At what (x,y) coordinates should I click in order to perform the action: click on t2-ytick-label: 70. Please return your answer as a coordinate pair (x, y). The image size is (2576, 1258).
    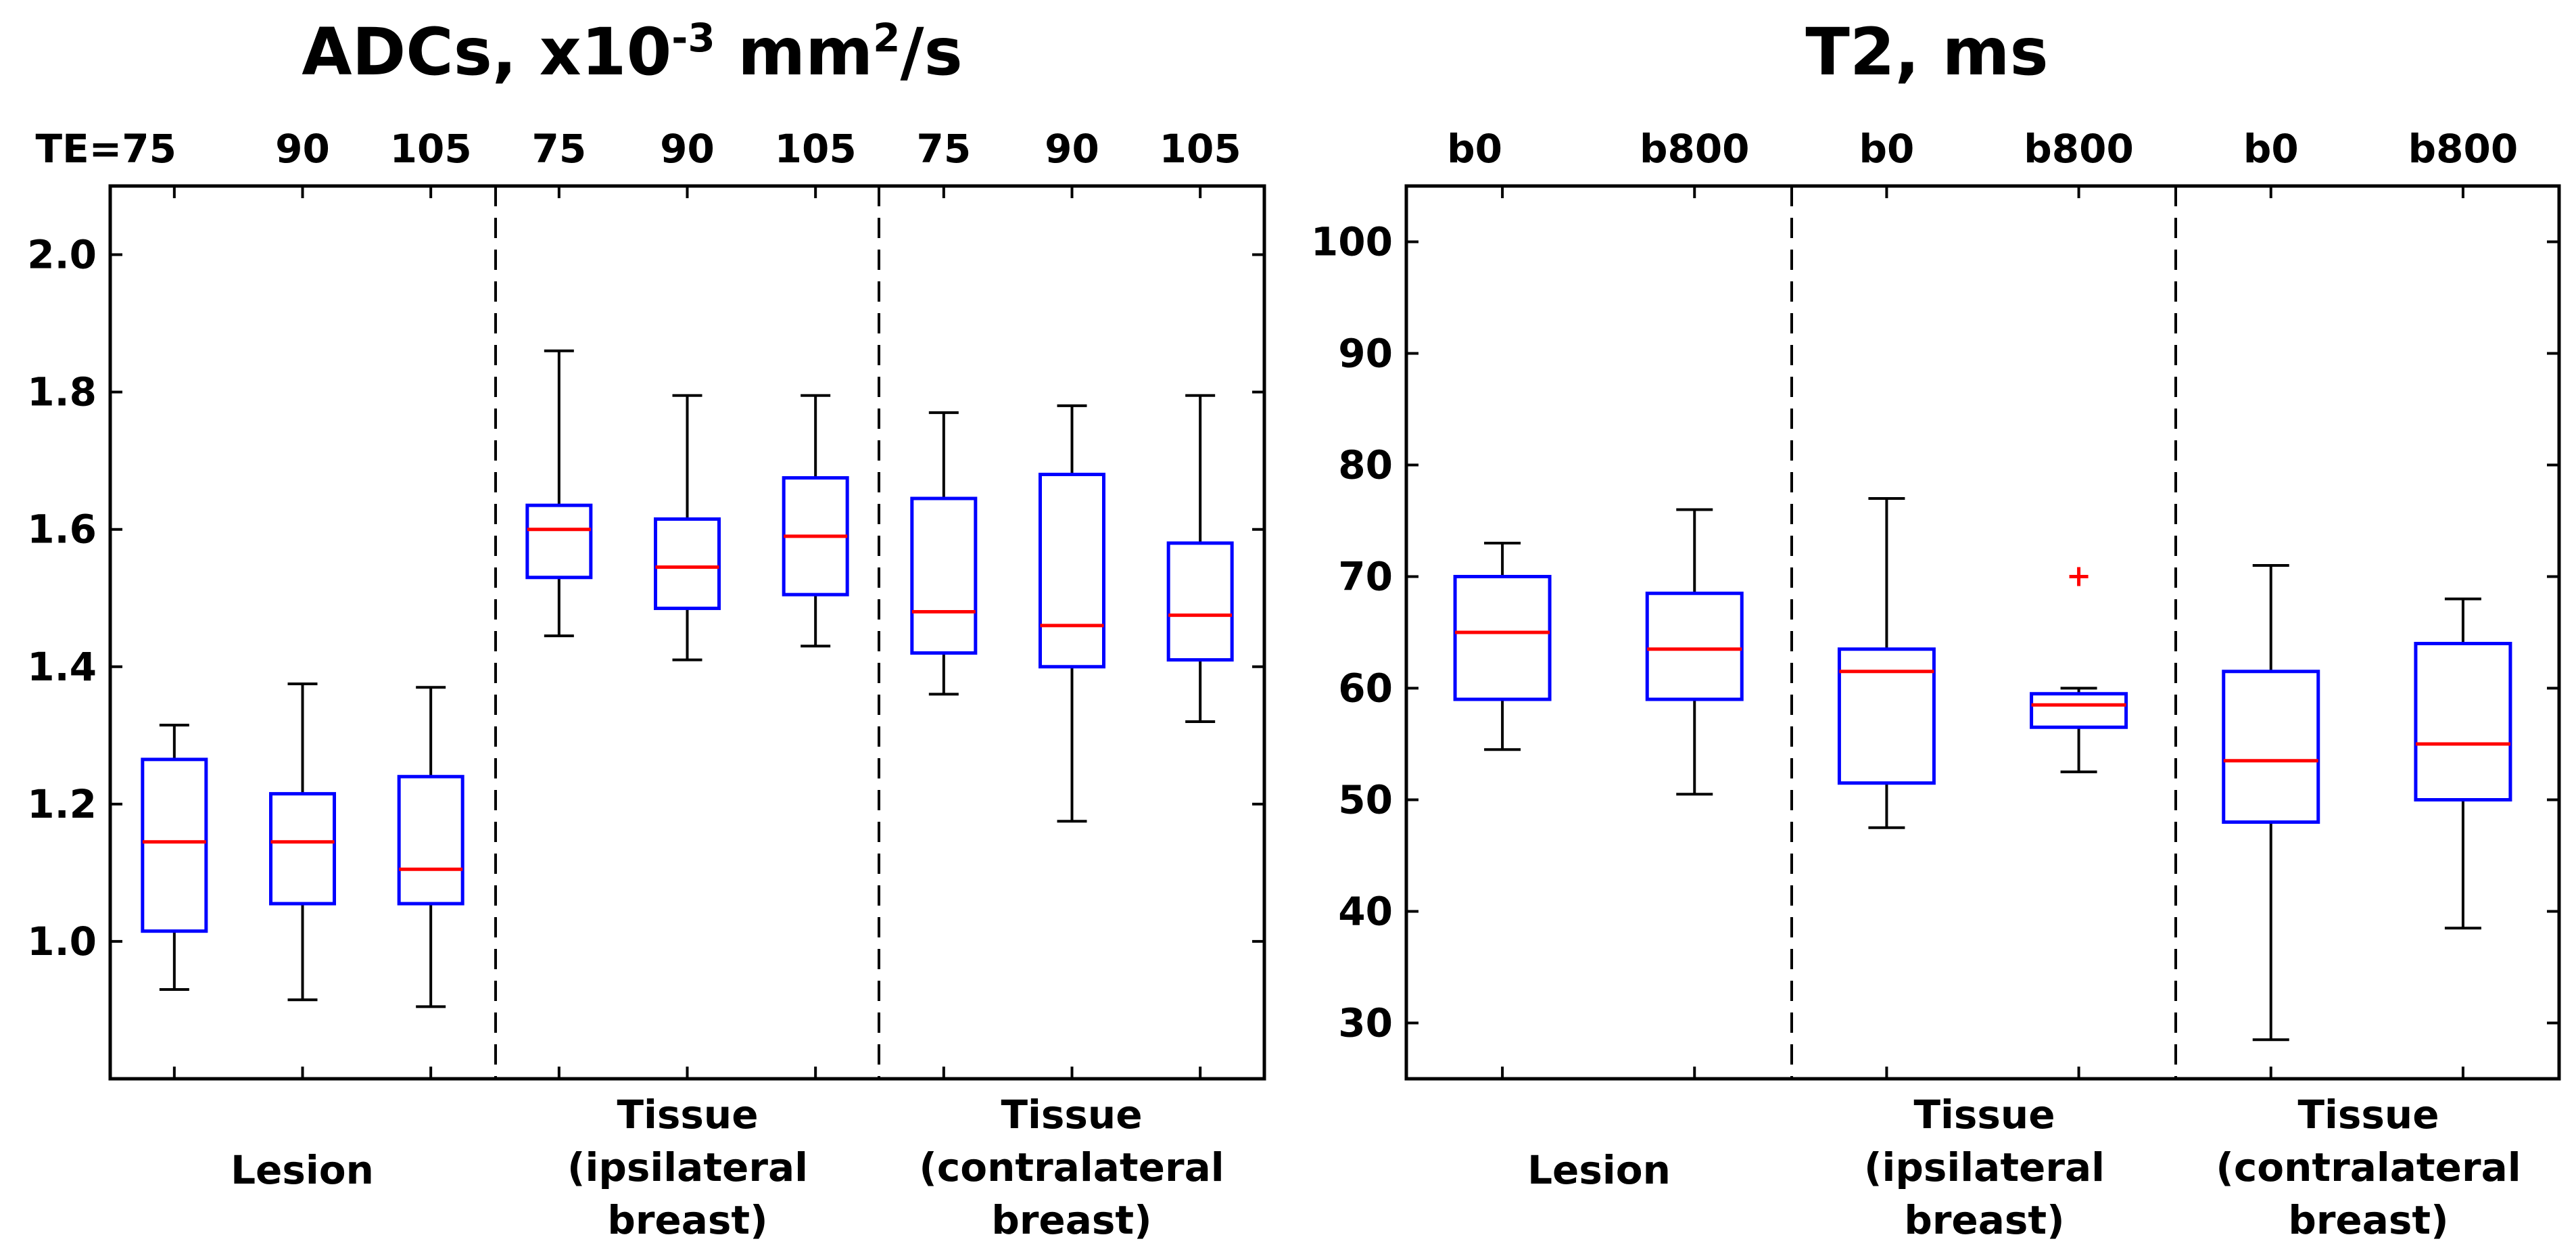
    Looking at the image, I should click on (1365, 577).